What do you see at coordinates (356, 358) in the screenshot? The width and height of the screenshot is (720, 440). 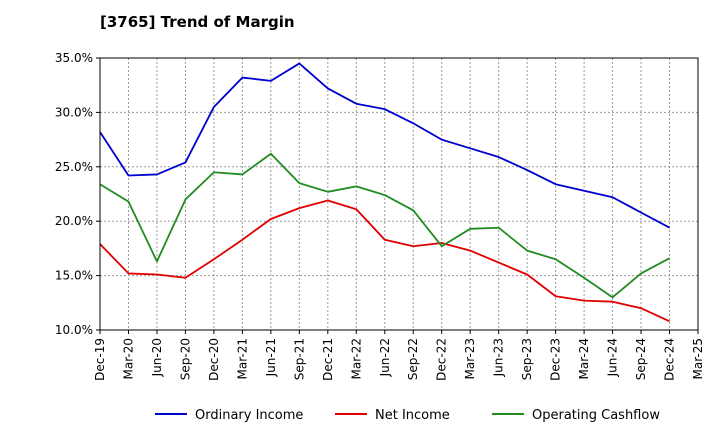 I see `x-tick-label: Mar-22` at bounding box center [356, 358].